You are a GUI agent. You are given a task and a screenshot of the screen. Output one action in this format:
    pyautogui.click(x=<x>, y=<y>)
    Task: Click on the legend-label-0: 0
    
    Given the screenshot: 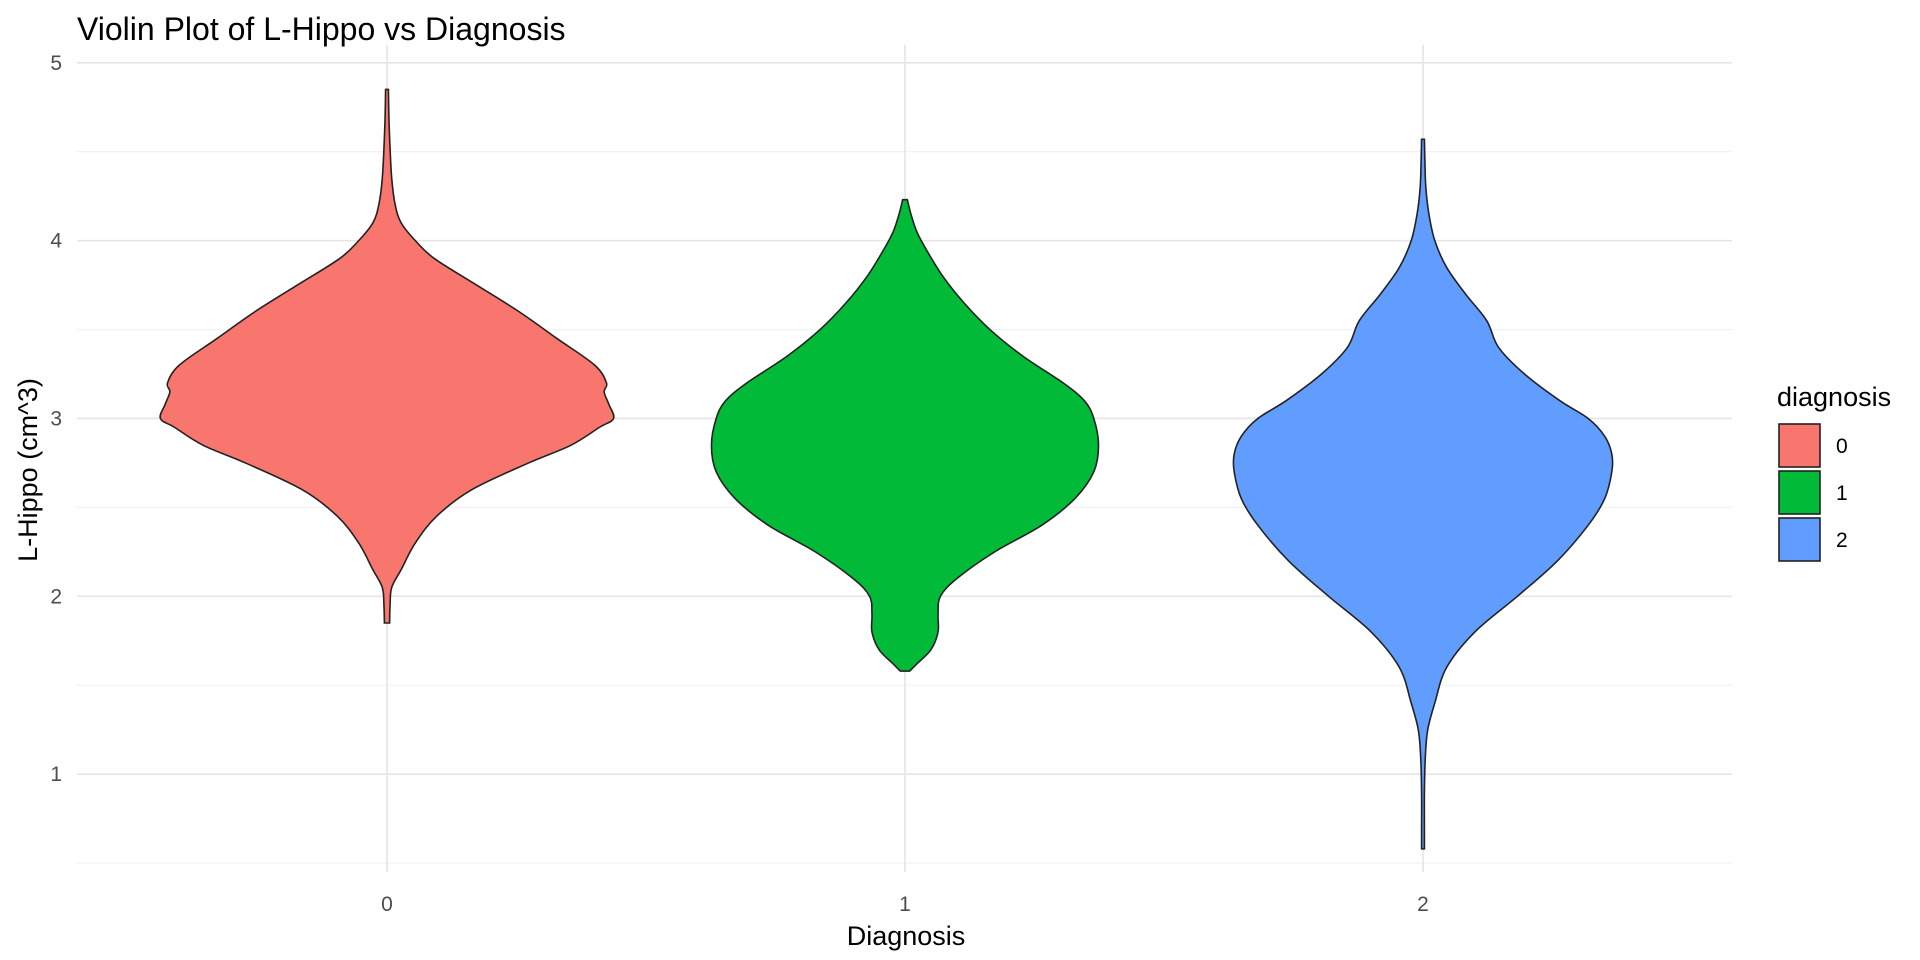 What is the action you would take?
    pyautogui.click(x=1842, y=446)
    